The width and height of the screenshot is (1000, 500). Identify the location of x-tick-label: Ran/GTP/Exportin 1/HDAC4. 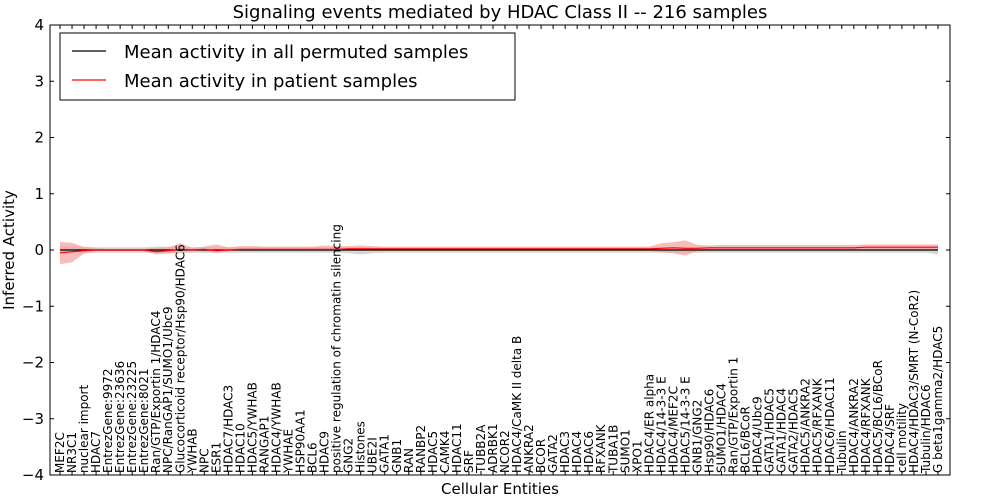
(156, 392).